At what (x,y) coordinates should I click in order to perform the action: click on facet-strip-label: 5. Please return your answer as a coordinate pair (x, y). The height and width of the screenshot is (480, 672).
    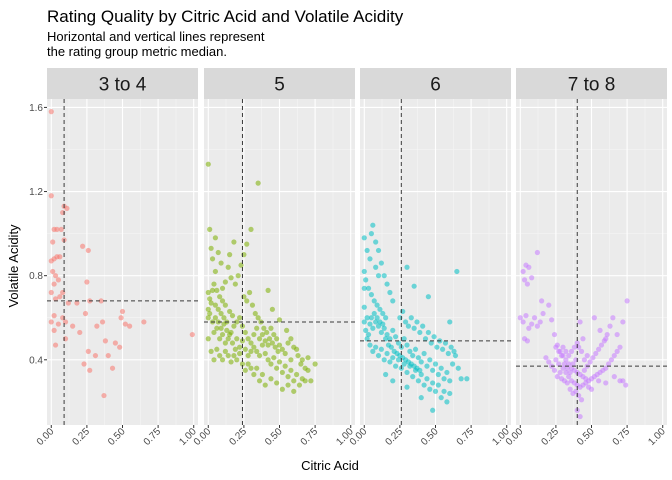
    Looking at the image, I should click on (279, 85).